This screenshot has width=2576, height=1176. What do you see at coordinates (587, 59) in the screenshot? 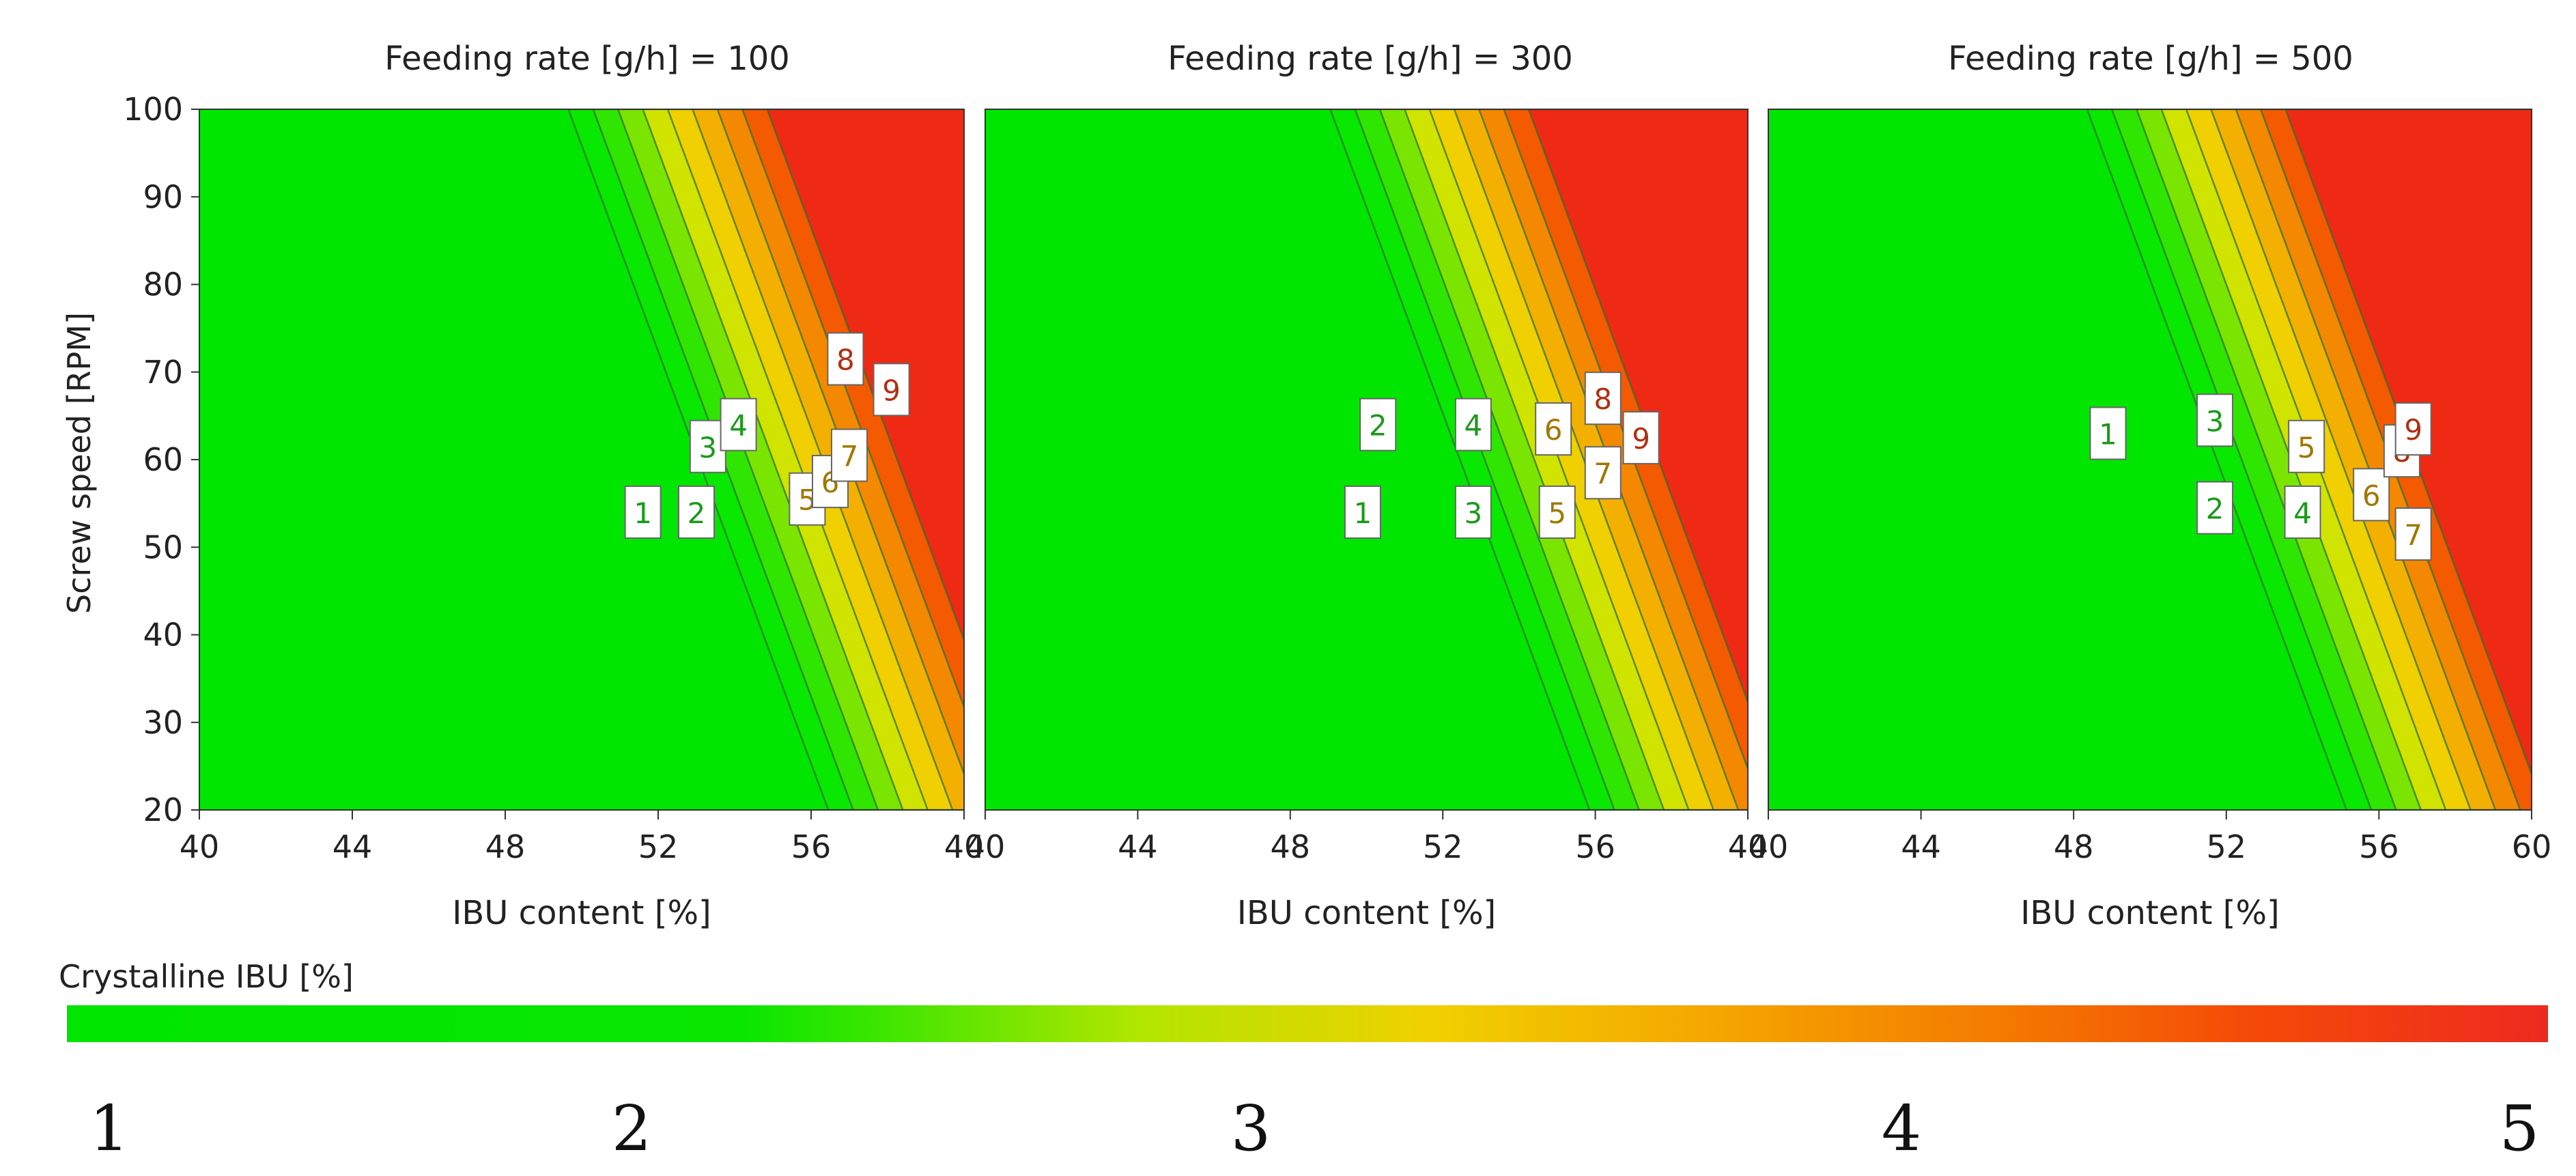
I see `panel-title: Feeding rate [g/h] = 100` at bounding box center [587, 59].